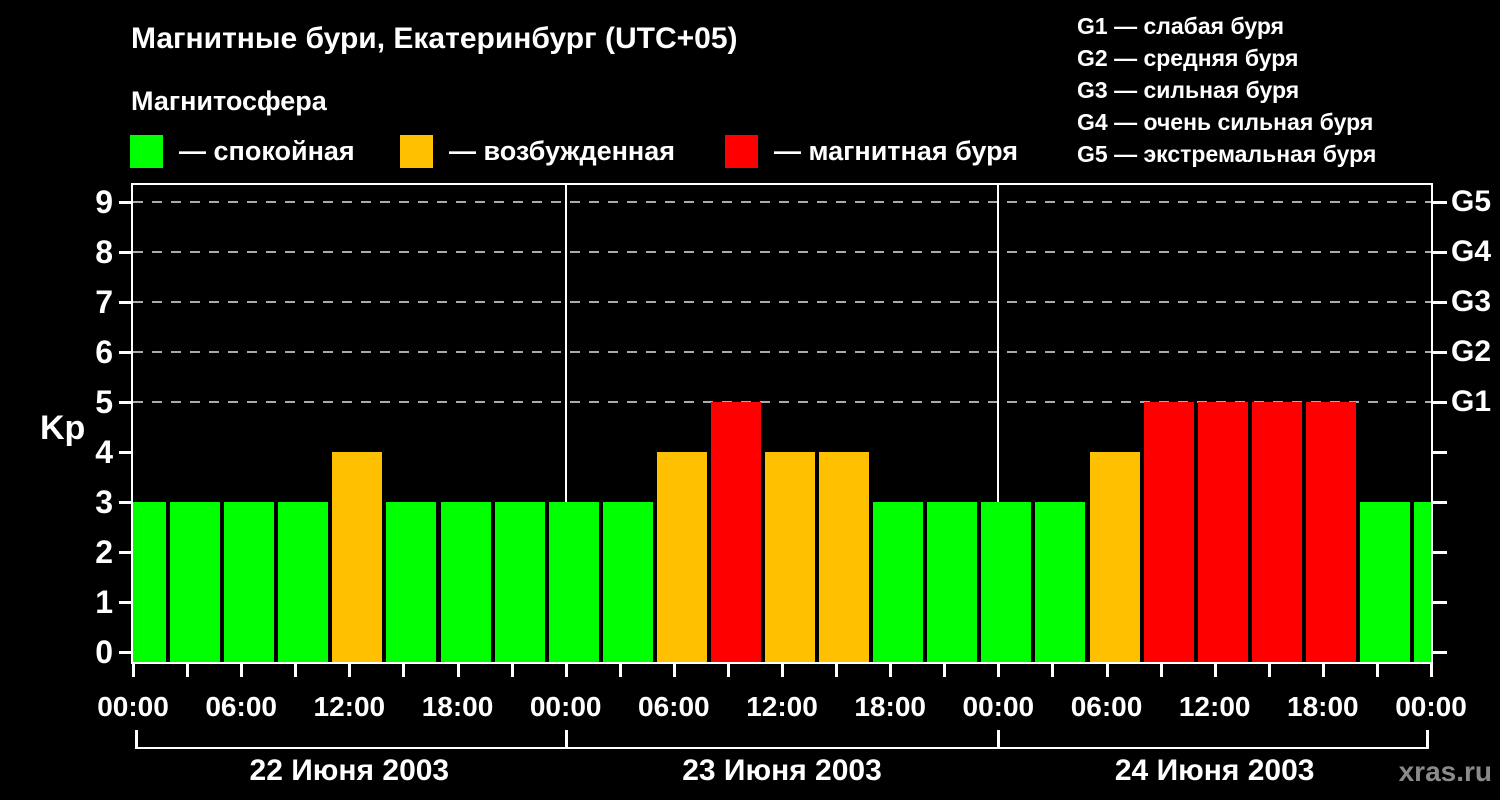 The height and width of the screenshot is (800, 1500). I want to click on legend-item-label: — спокойная, so click(267, 150).